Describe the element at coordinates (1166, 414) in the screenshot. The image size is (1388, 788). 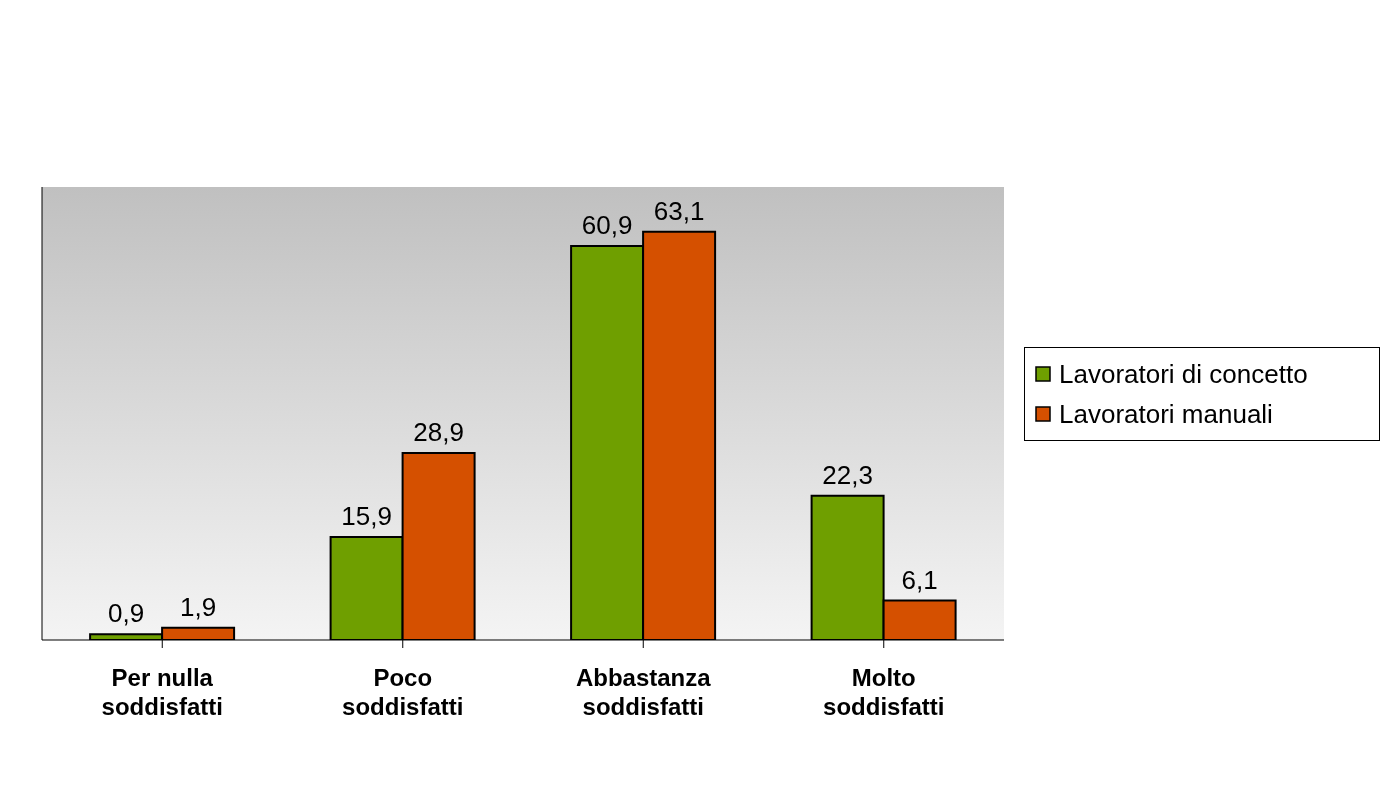
I see `legend-label: Lavoratori manuali` at that location.